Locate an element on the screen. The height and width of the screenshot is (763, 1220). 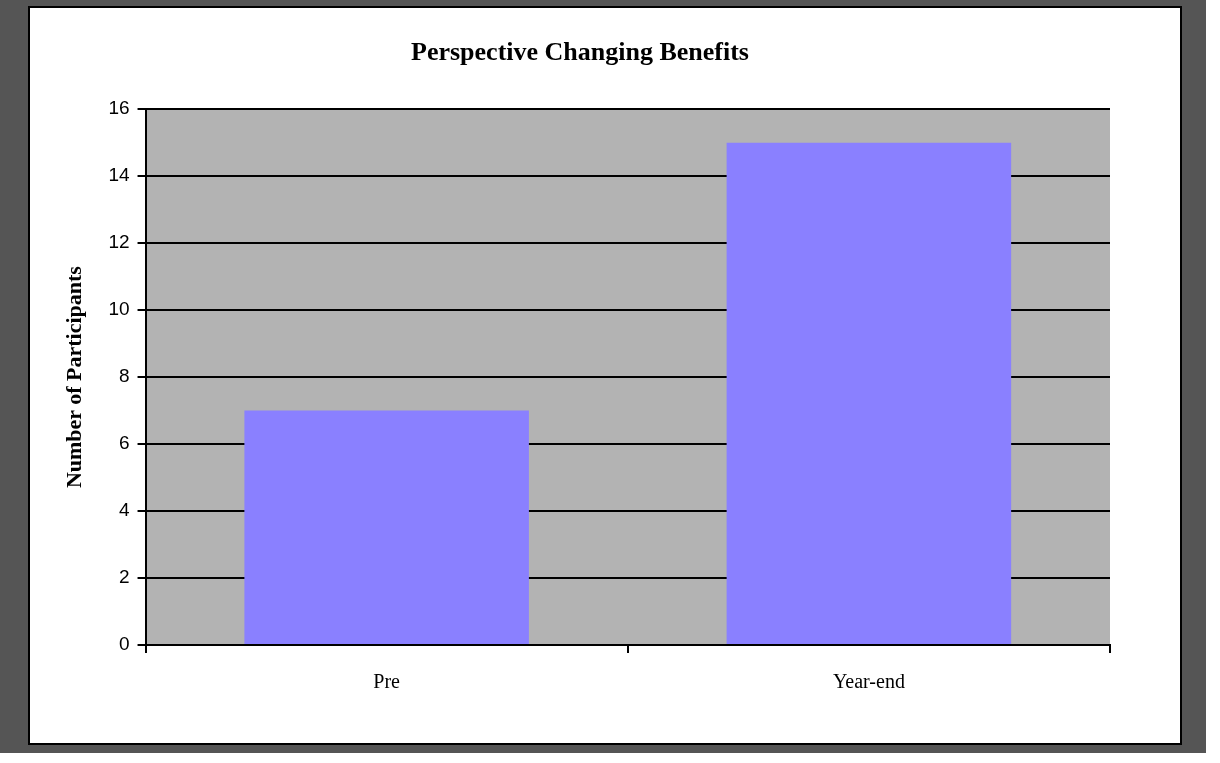
y-tick-label: 6 is located at coordinates (124, 443).